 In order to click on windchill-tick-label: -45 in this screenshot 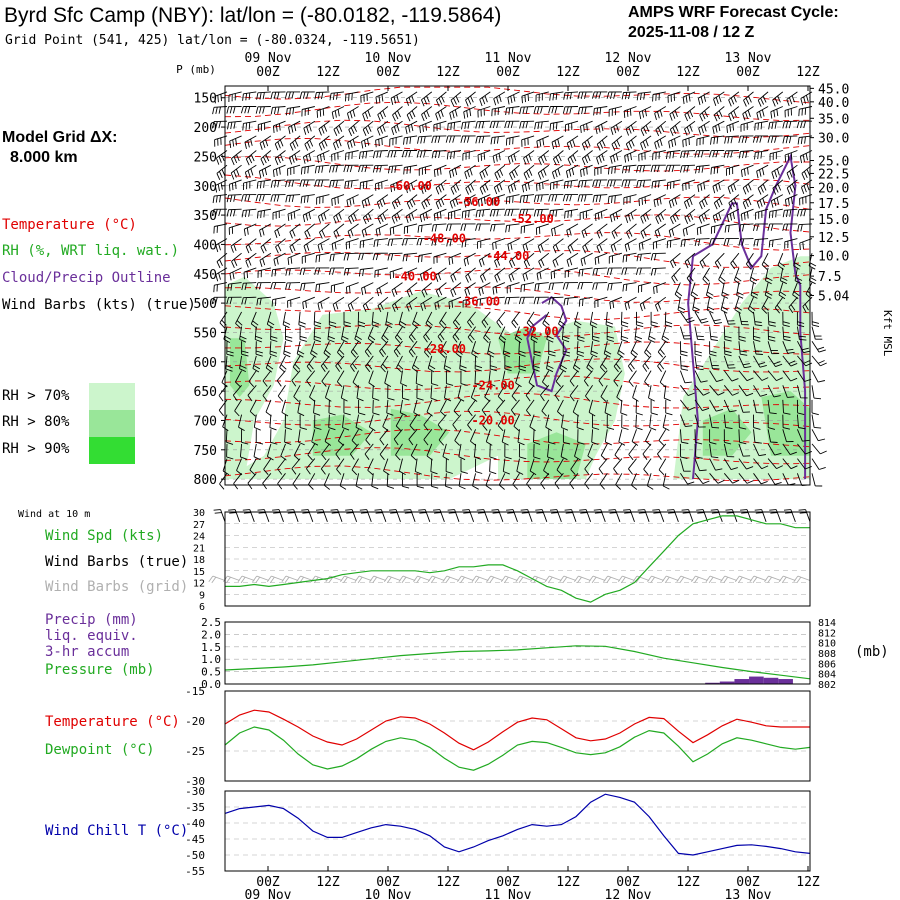, I will do `click(195, 839)`.